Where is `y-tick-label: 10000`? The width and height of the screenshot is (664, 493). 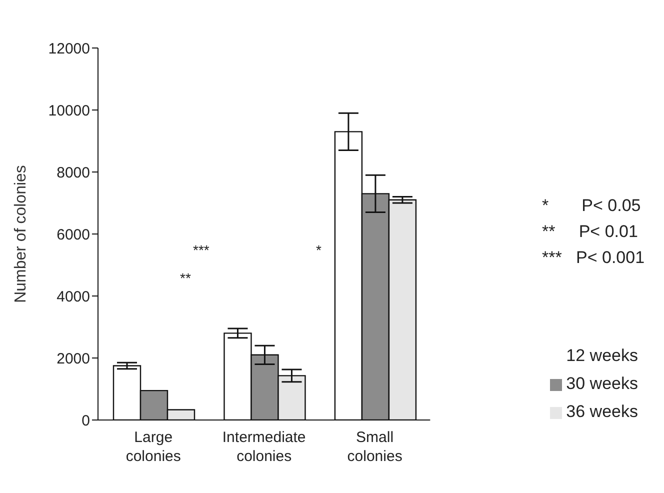 y-tick-label: 10000 is located at coordinates (69, 111).